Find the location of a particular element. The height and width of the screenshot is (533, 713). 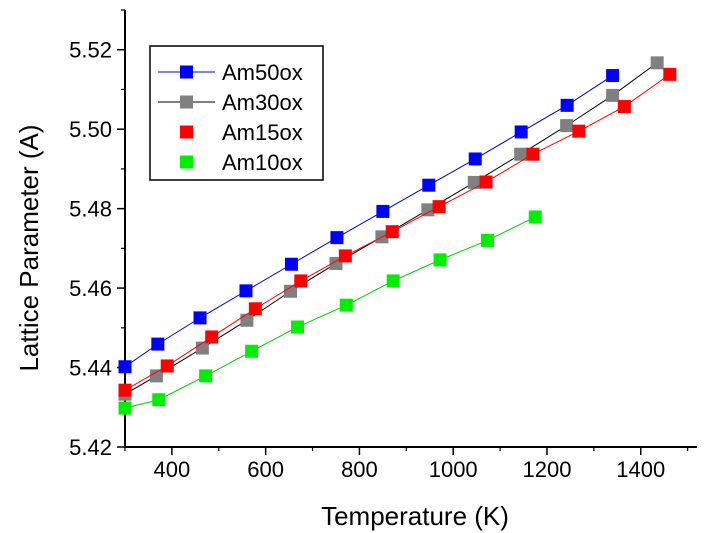

legend-item-Am50ox: Am50ox is located at coordinates (230, 72).